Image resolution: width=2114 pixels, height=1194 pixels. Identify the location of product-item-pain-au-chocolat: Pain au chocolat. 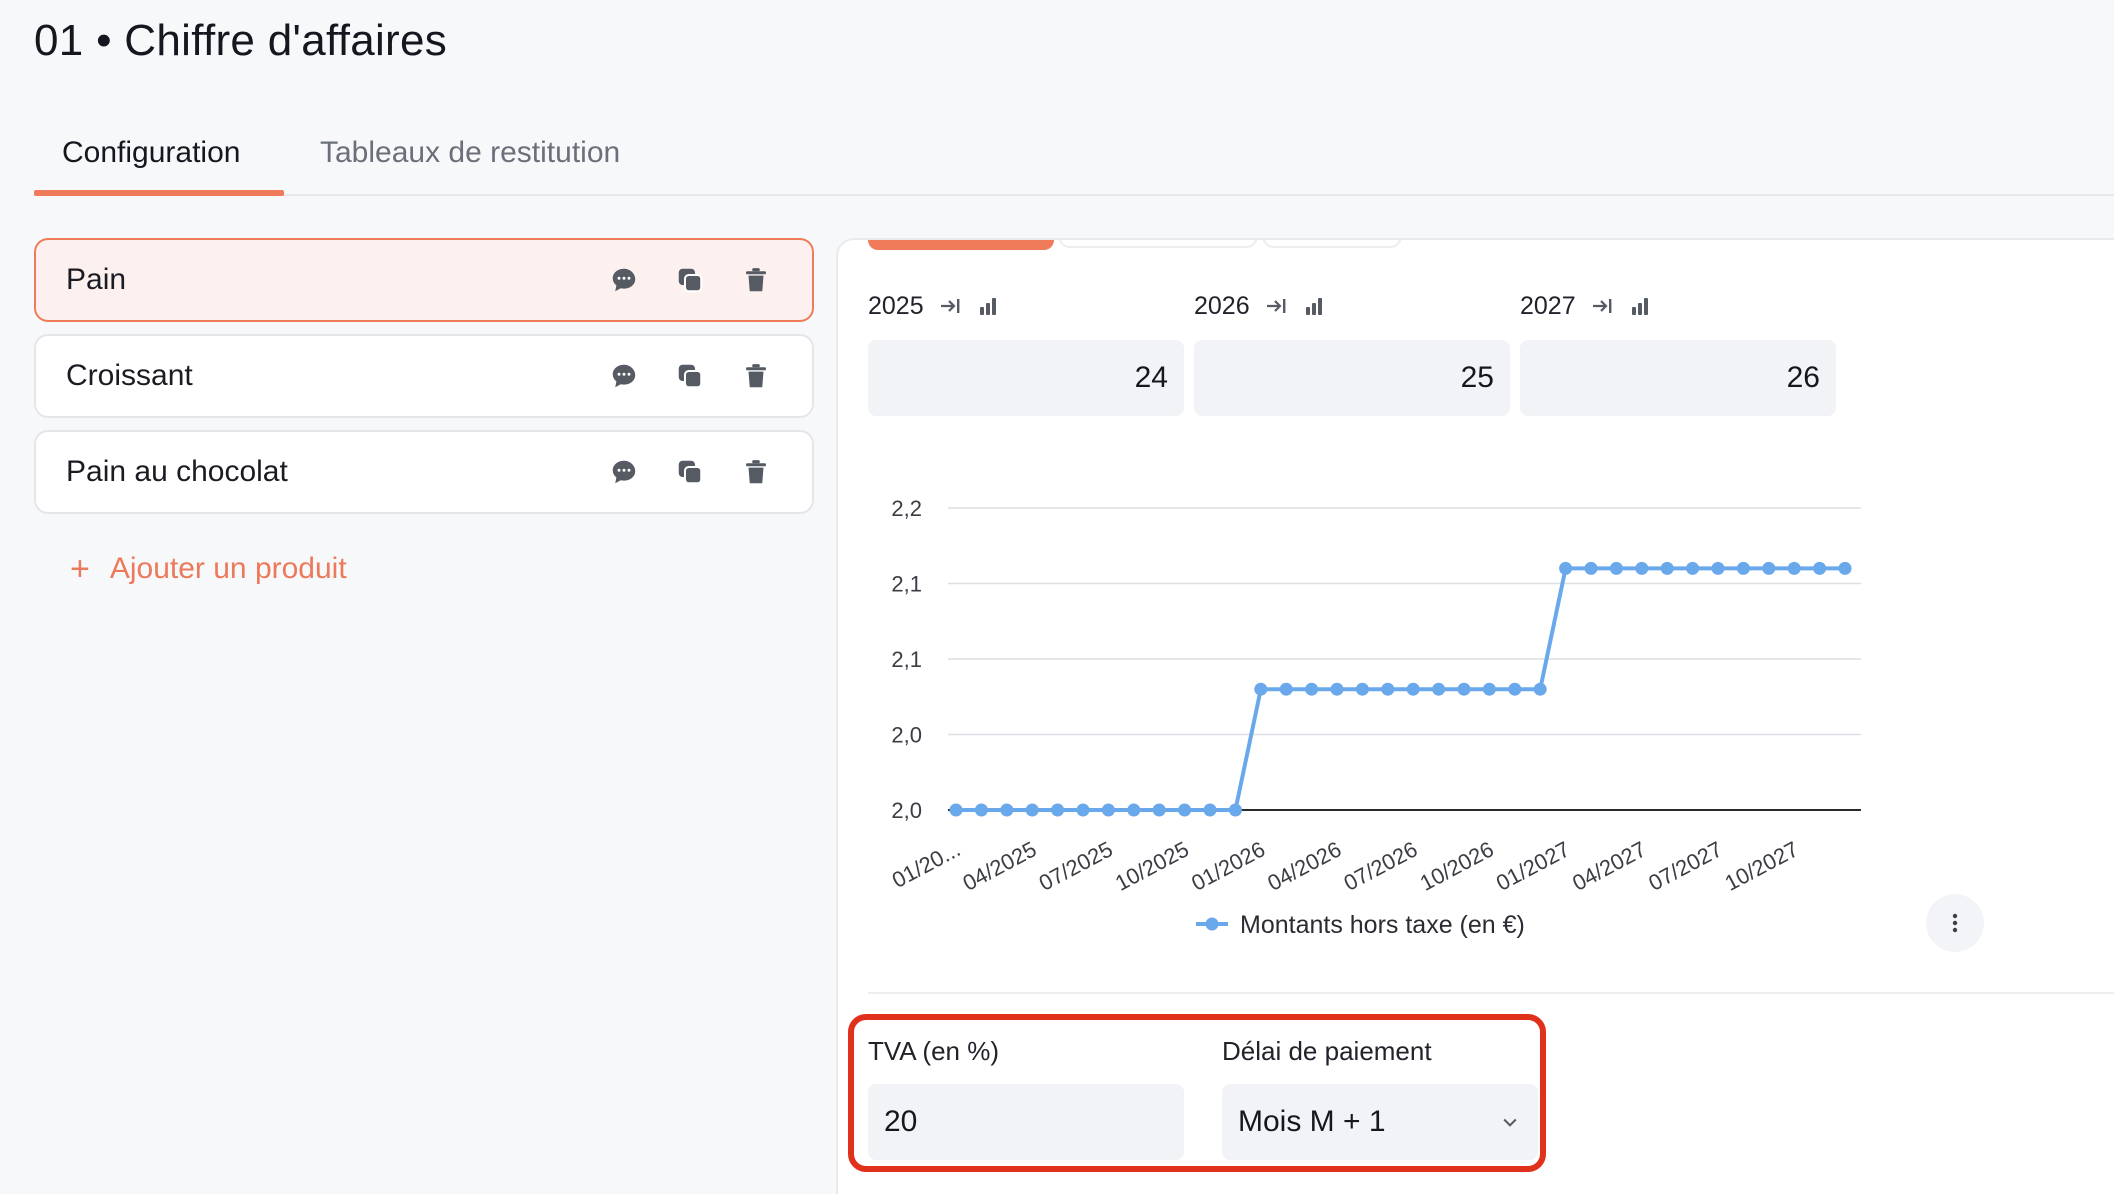
(424, 472).